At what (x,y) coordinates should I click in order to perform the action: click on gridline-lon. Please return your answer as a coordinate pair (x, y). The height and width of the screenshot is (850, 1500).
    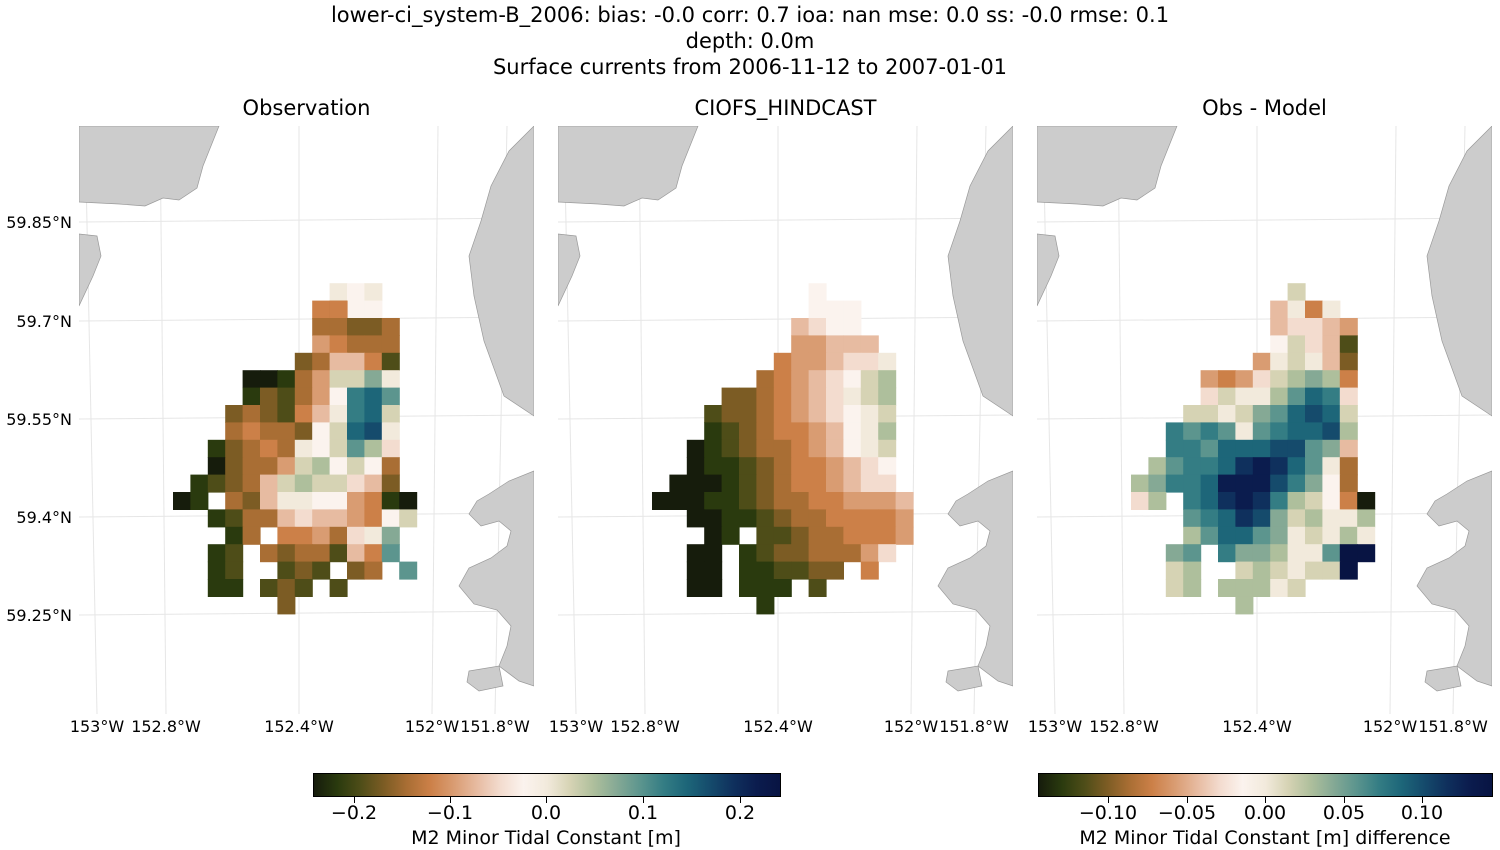
    Looking at the image, I should click on (163, 420).